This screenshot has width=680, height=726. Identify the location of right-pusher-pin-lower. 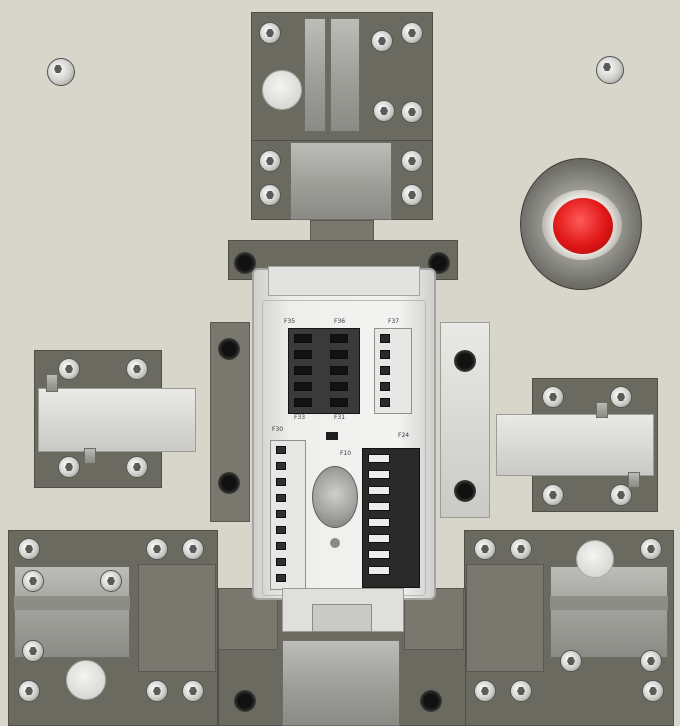
(634, 480).